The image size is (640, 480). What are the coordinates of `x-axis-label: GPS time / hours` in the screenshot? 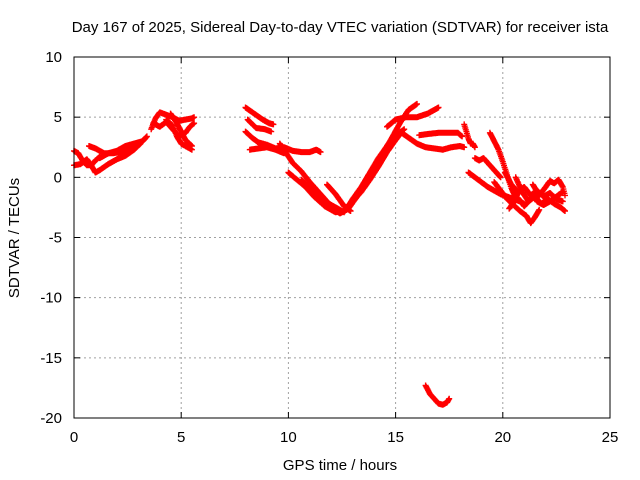 It's located at (340, 465).